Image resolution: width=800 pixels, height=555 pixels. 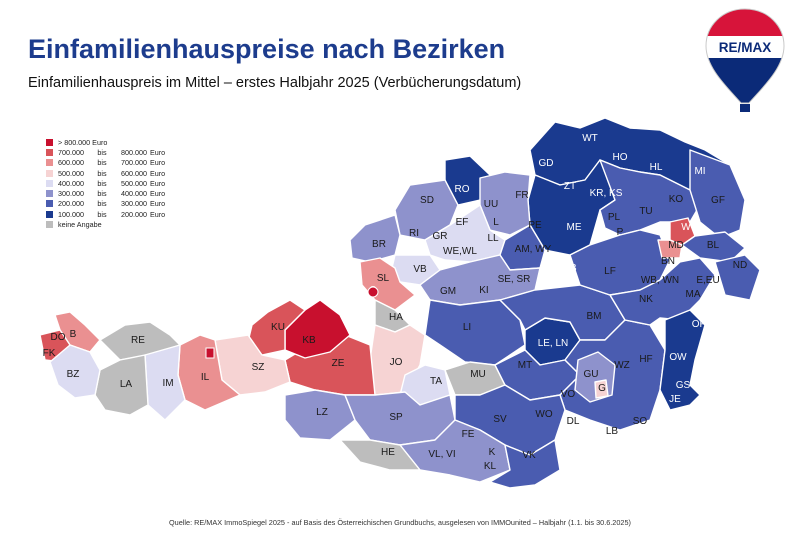 What do you see at coordinates (468, 434) in the screenshot?
I see `district-label: FE` at bounding box center [468, 434].